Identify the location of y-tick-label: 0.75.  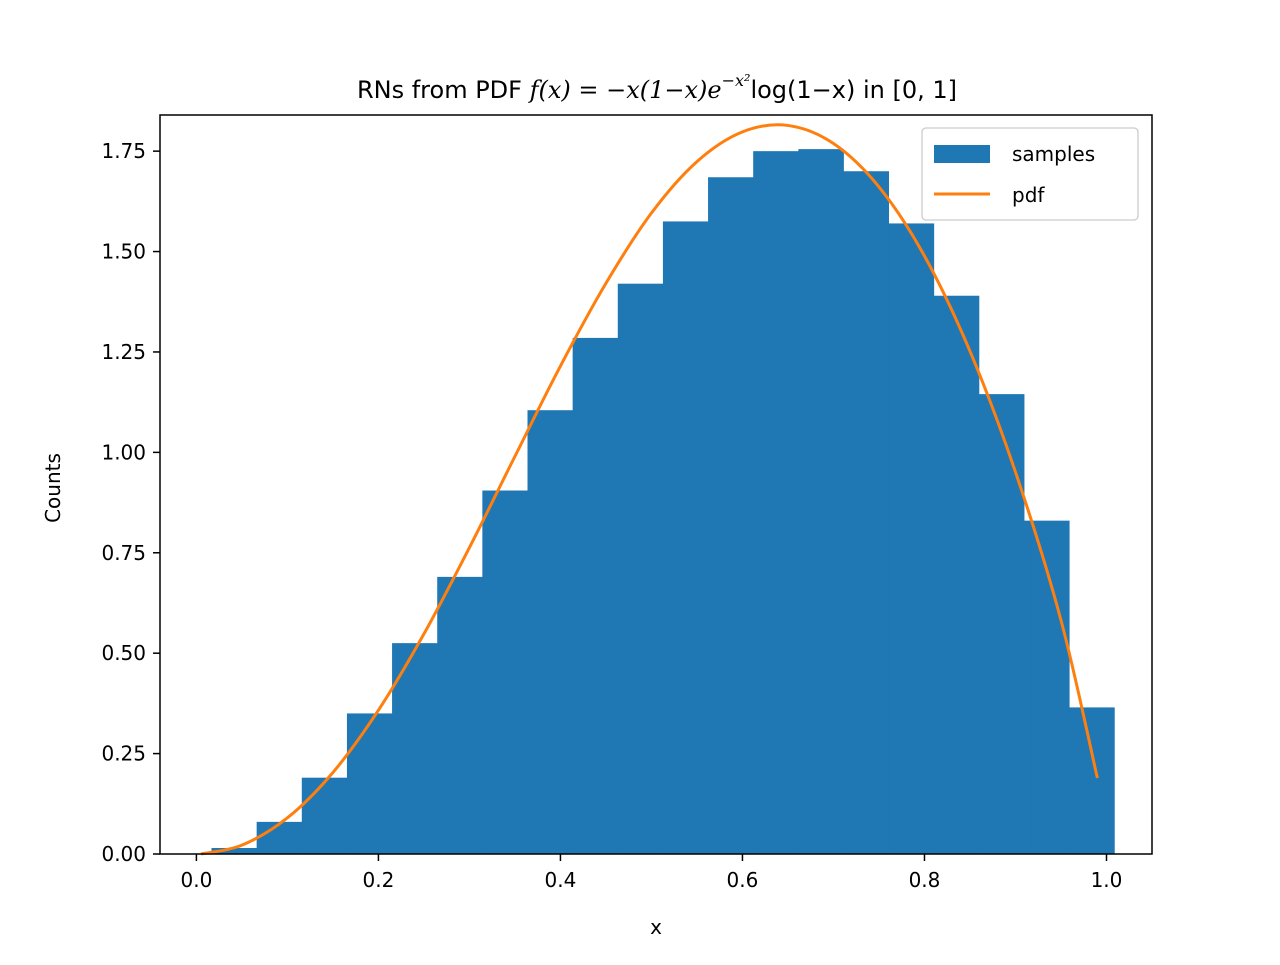
(123, 553).